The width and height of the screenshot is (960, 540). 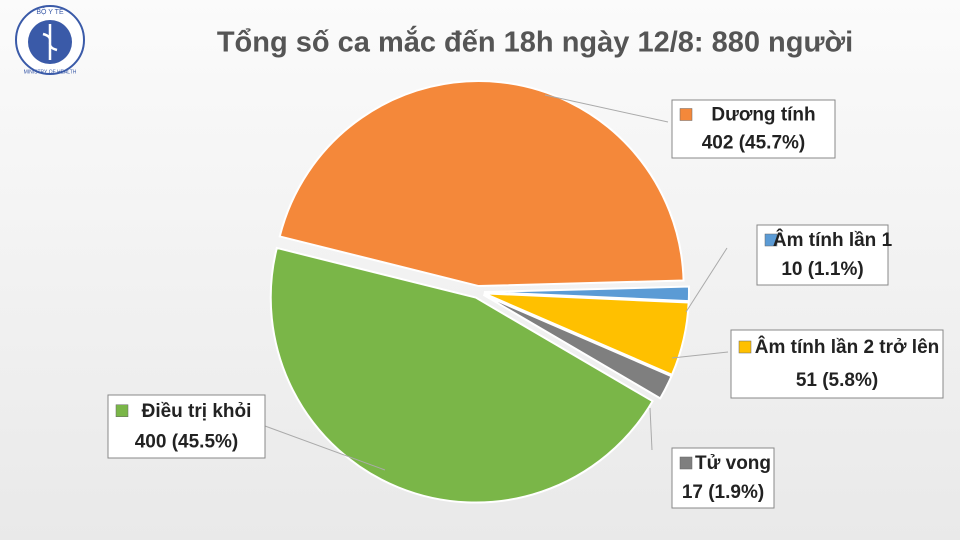 I want to click on logo-symbol, so click(x=50, y=42).